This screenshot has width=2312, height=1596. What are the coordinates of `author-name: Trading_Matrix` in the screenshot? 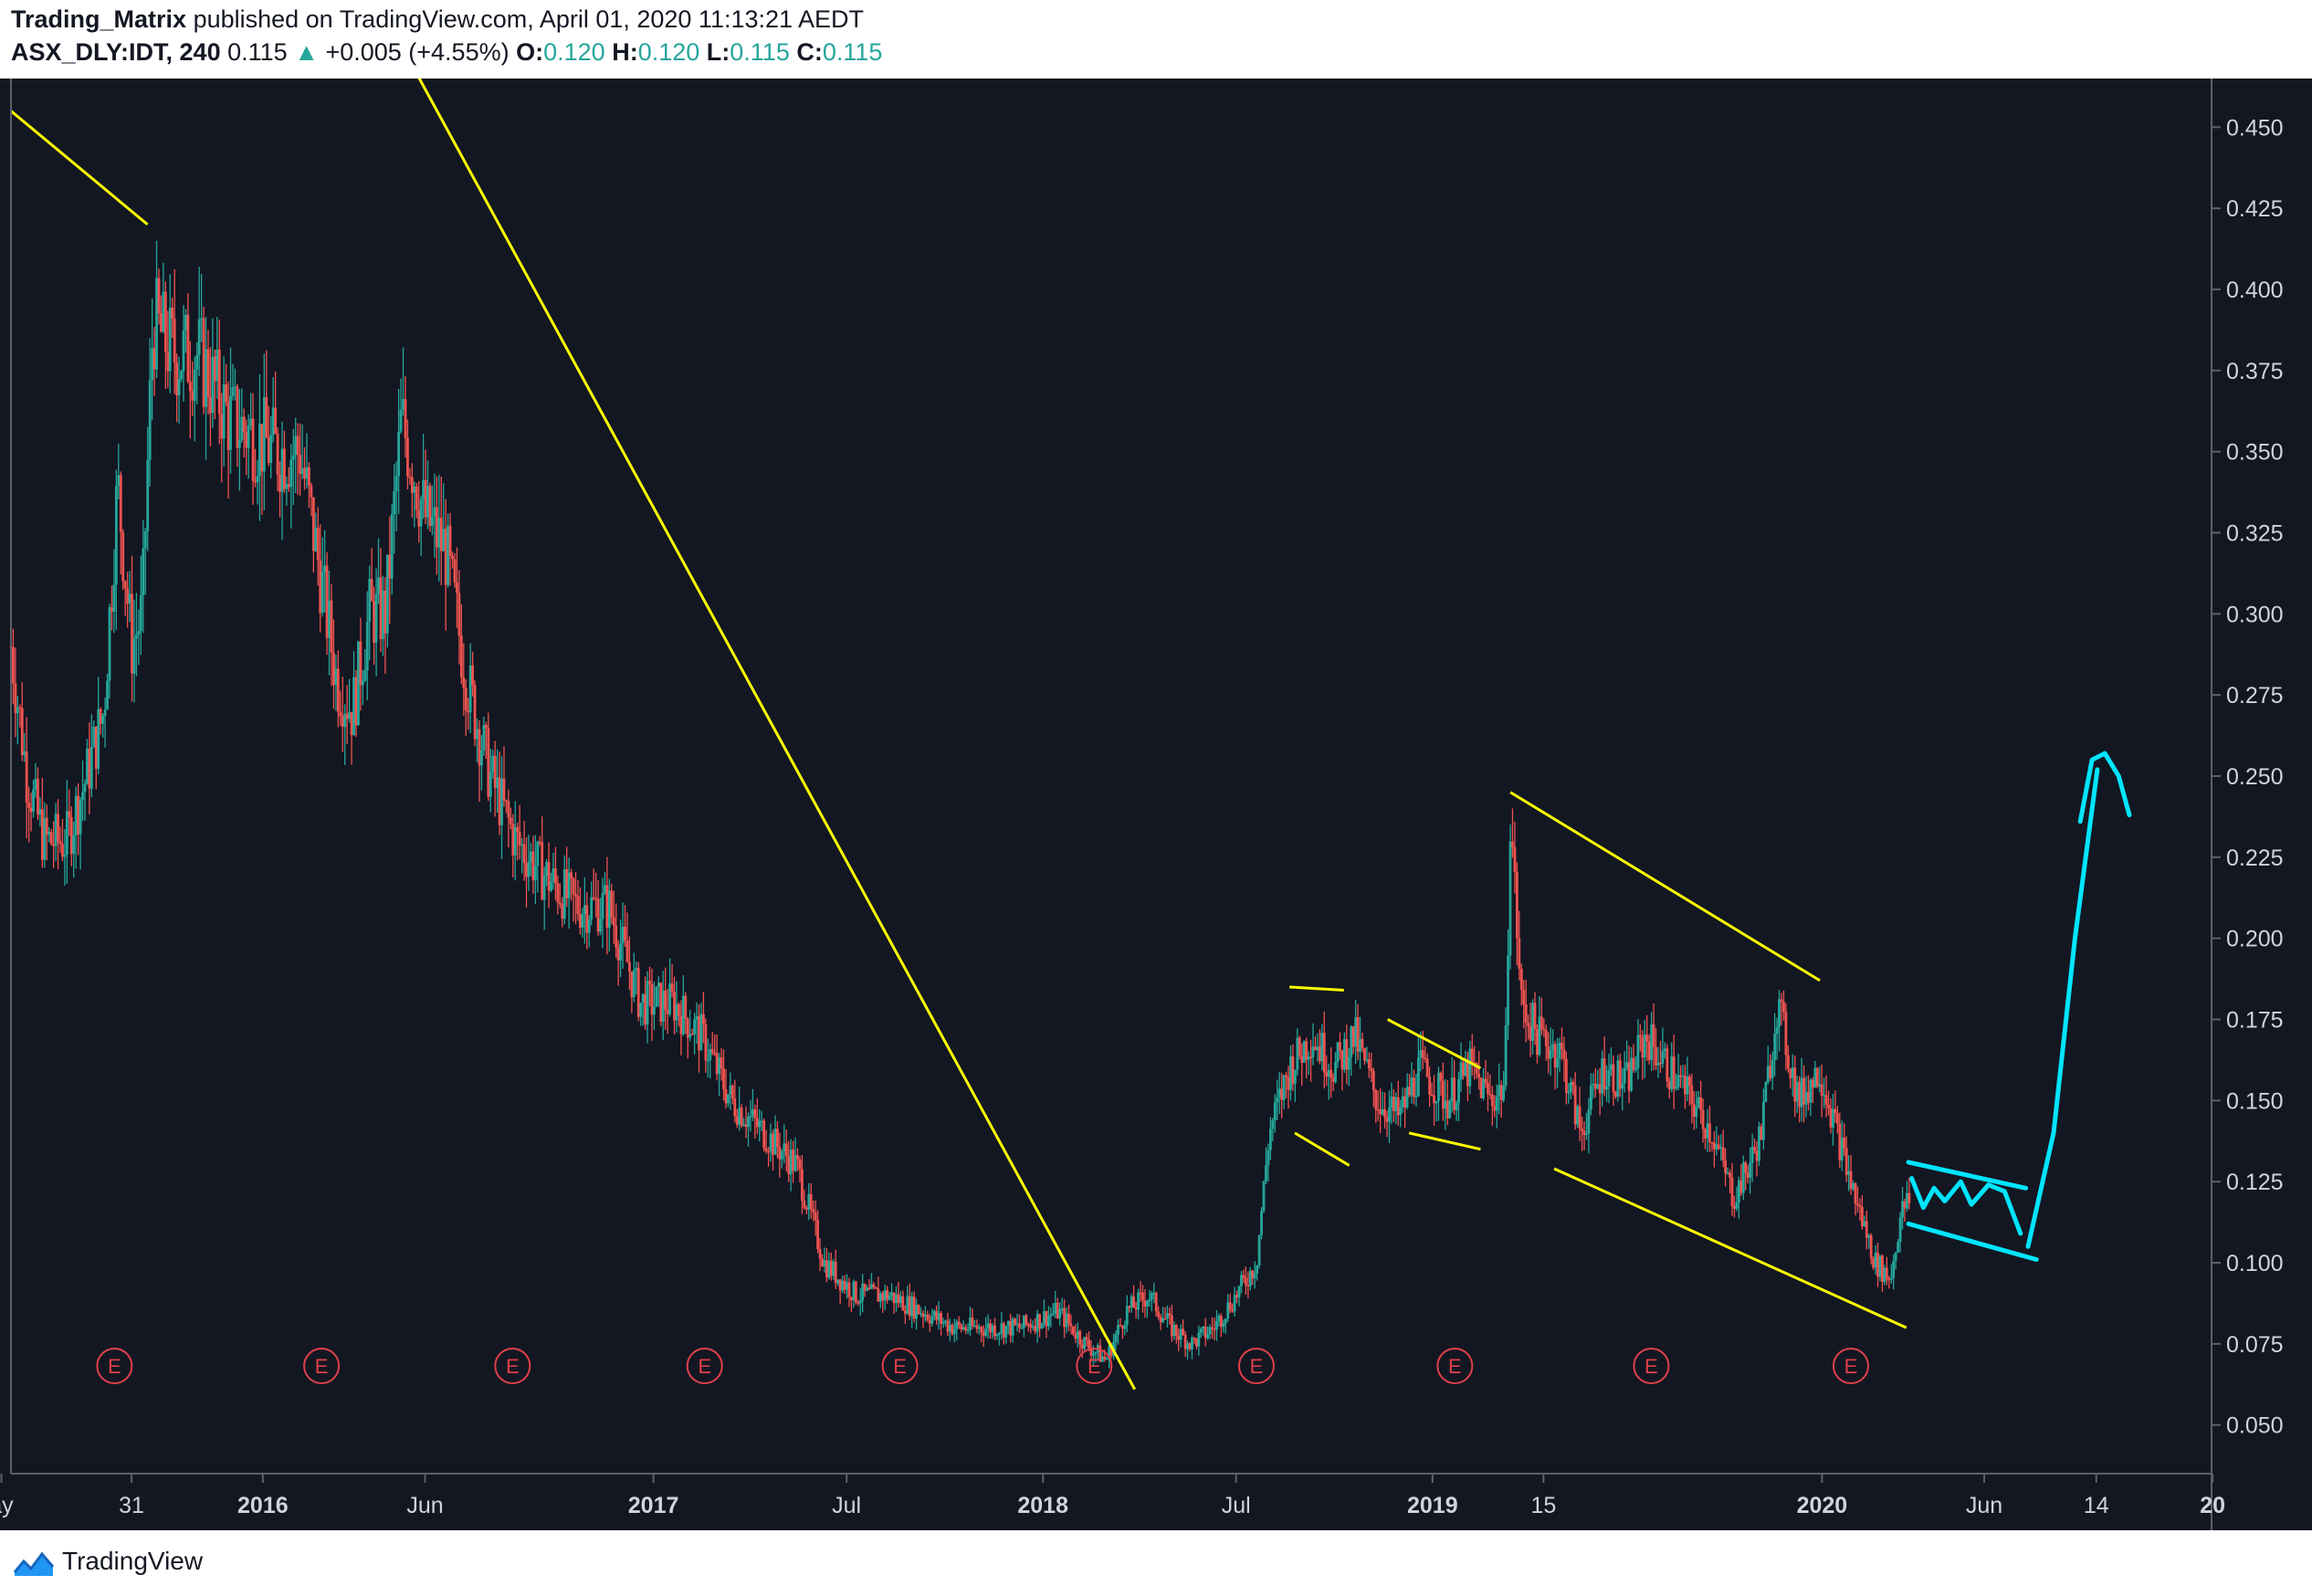 It's located at (99, 19).